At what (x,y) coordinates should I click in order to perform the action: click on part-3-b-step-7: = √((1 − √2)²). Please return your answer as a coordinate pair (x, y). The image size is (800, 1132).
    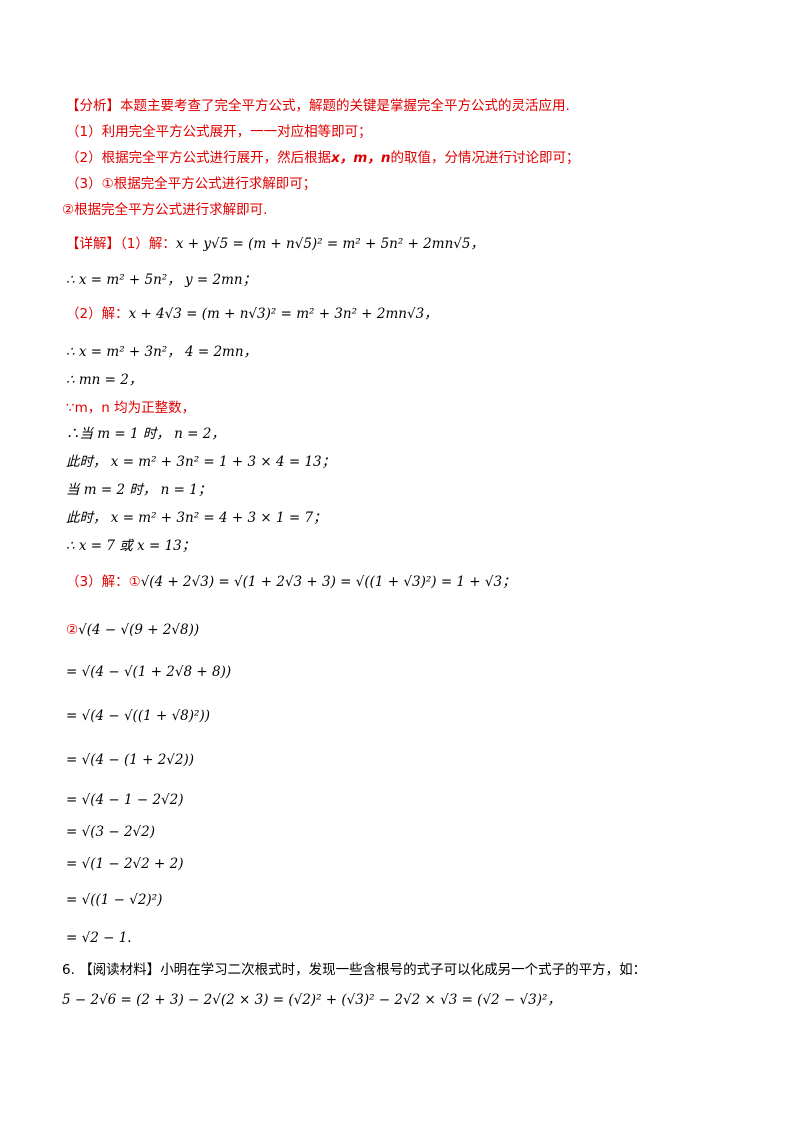
    Looking at the image, I should click on (114, 900).